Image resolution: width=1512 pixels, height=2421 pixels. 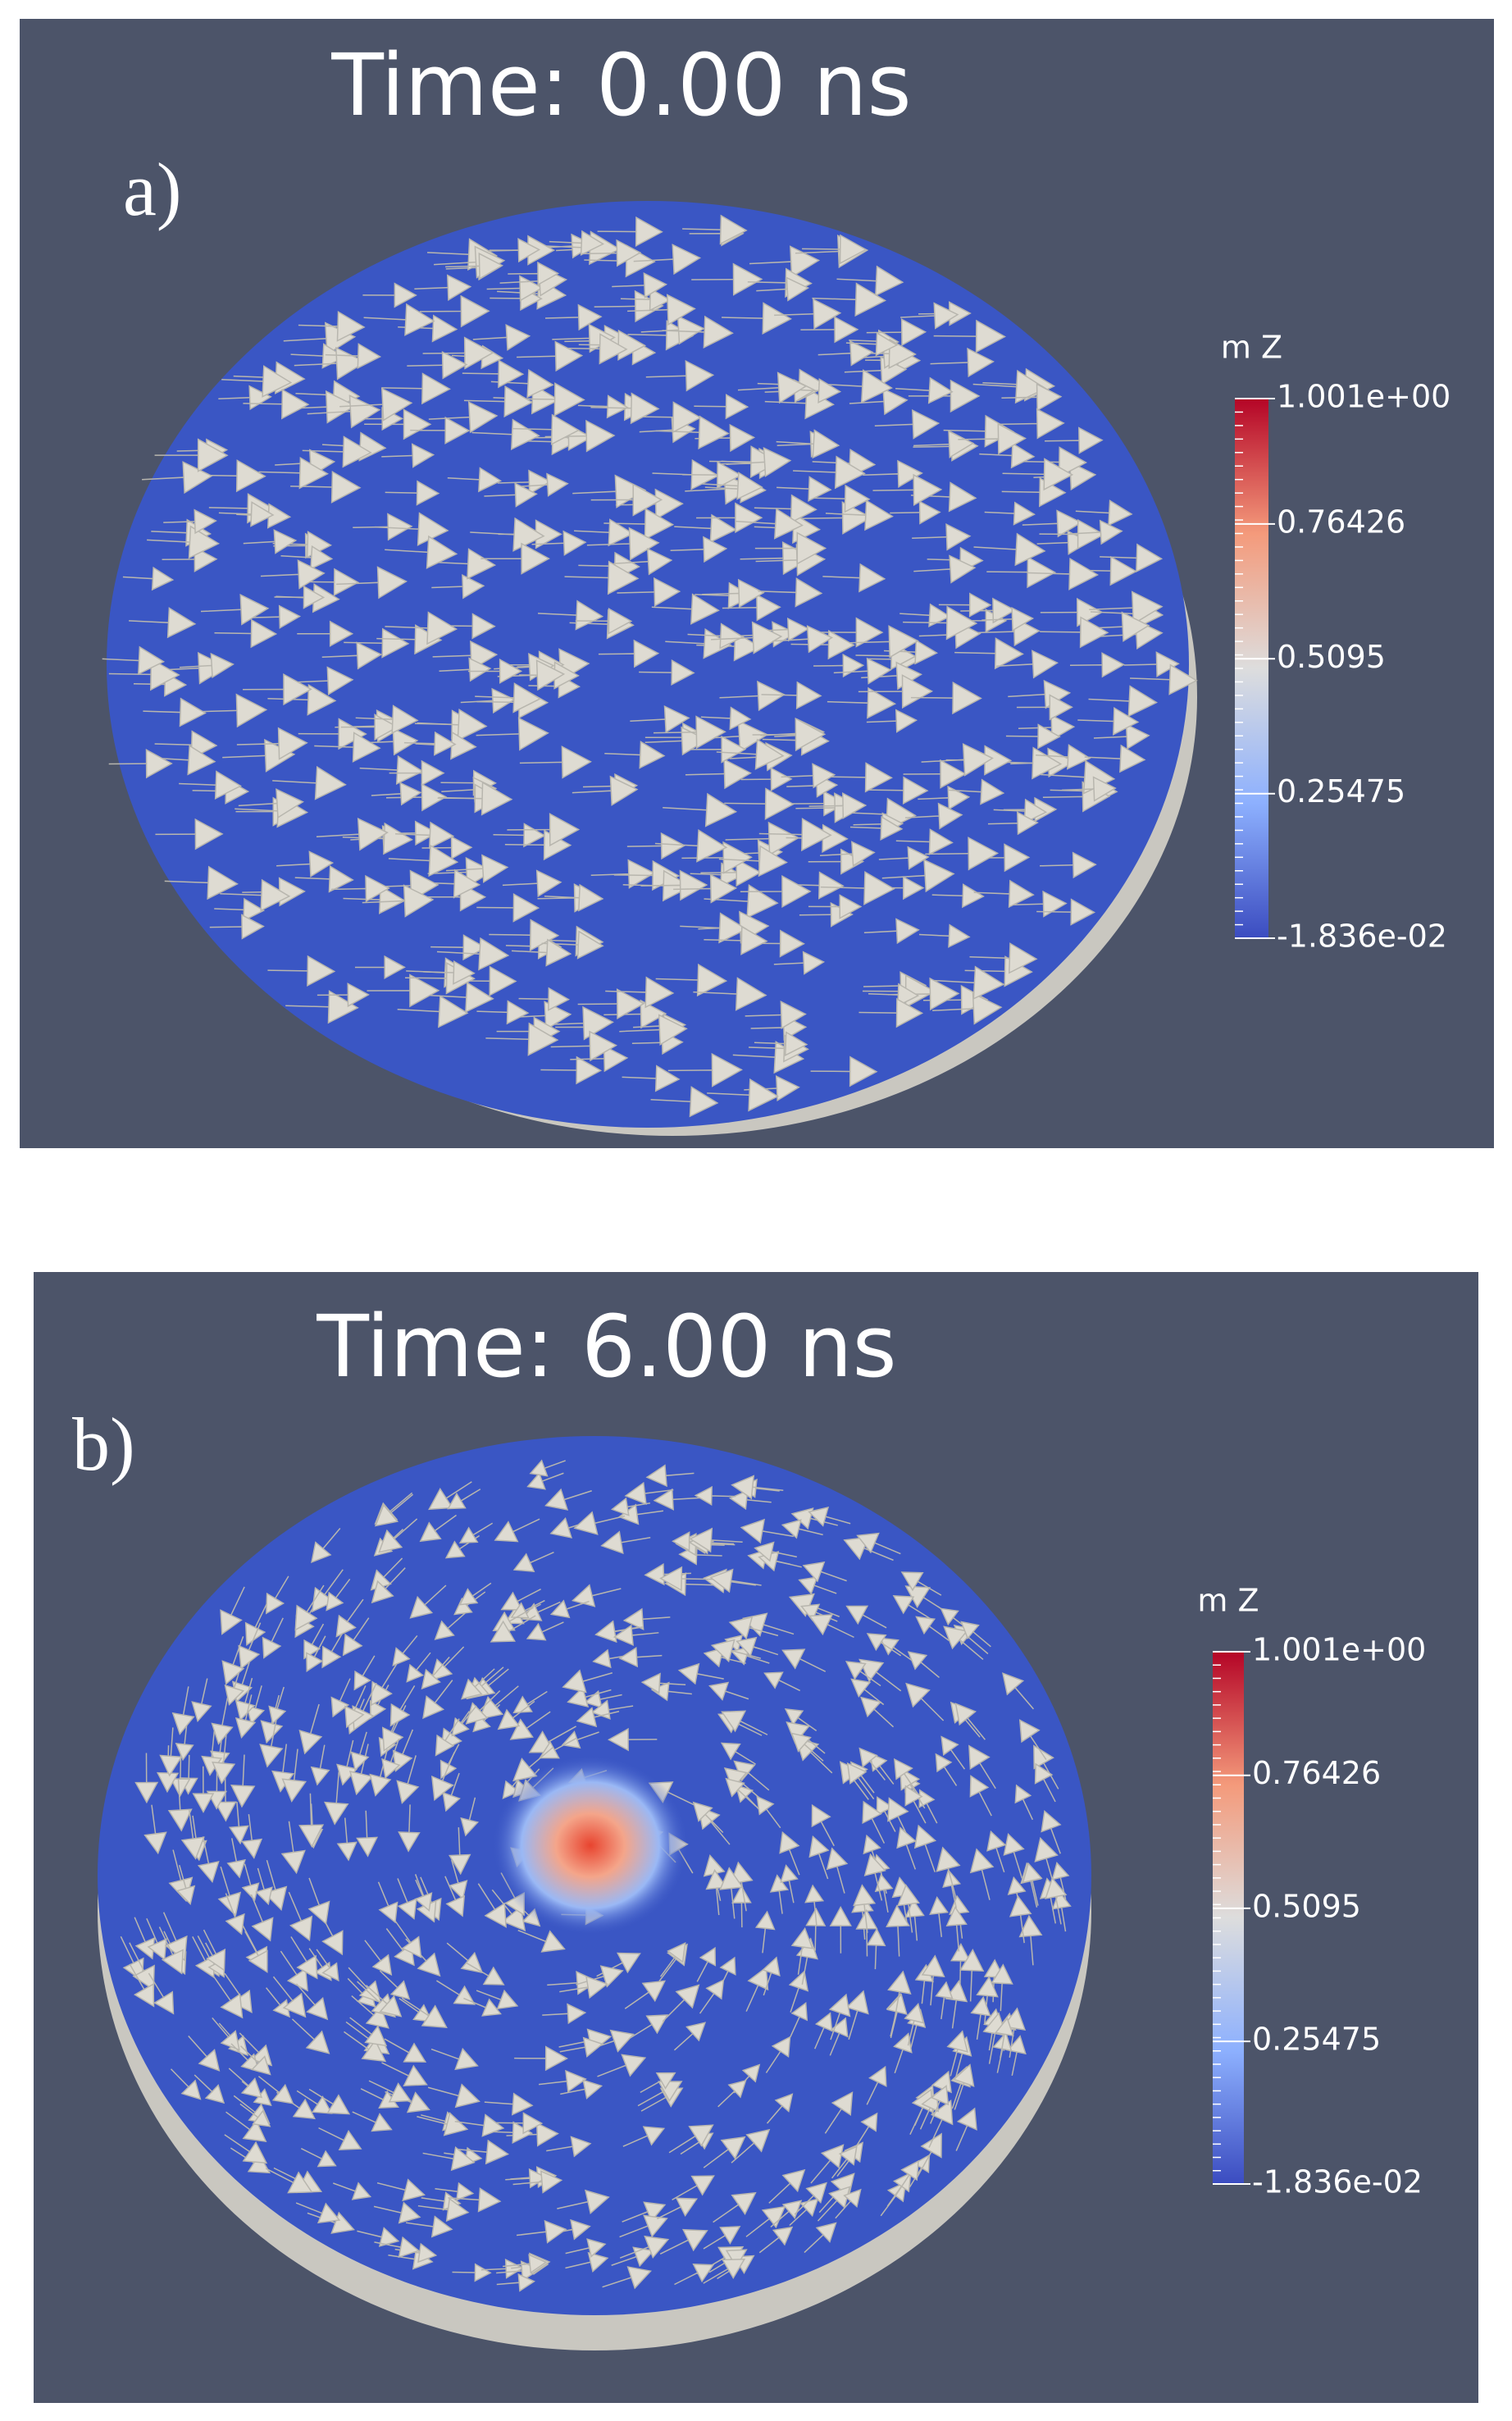 I want to click on tick-label: 0.25475, so click(x=1316, y=2040).